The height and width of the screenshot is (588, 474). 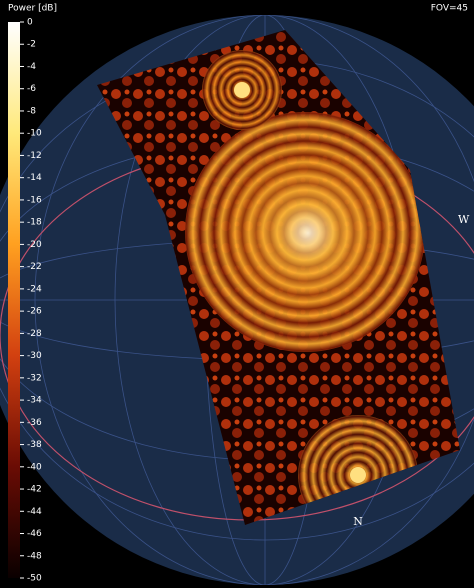 What do you see at coordinates (34, 445) in the screenshot?
I see `colorbar-tick-label: -38` at bounding box center [34, 445].